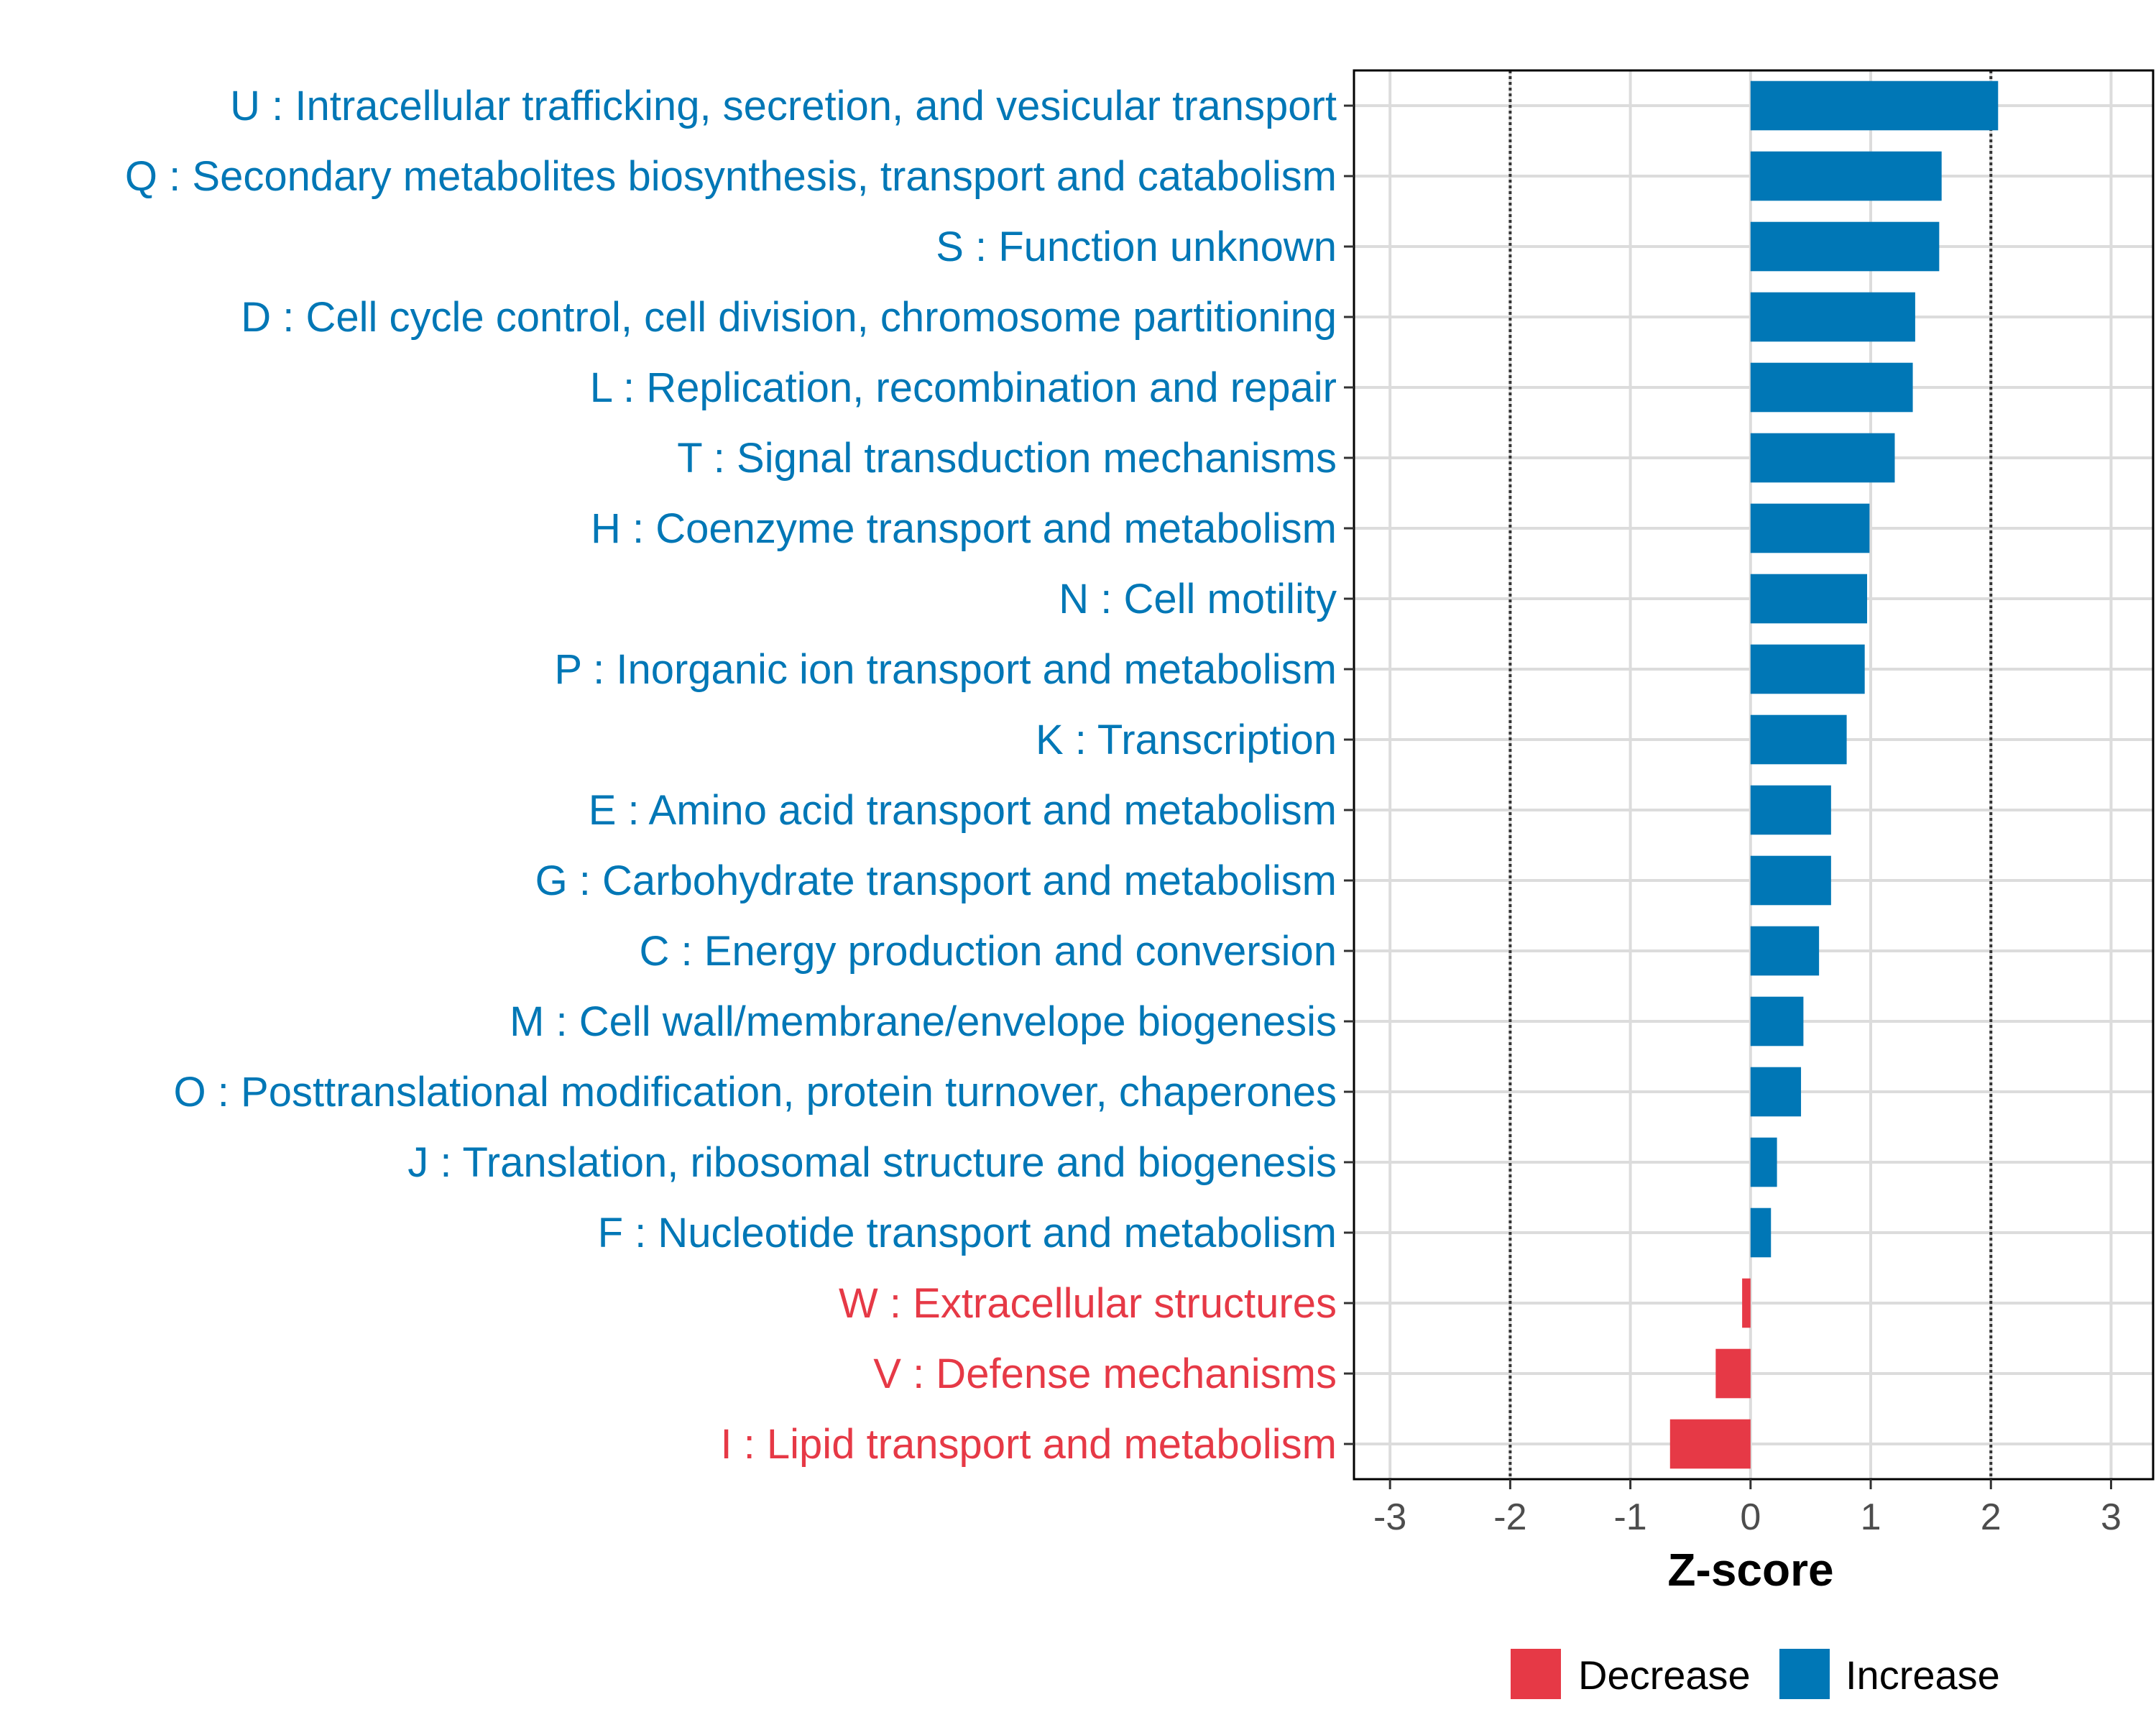 The image size is (2156, 1725). I want to click on x-tick-label: -1, so click(1630, 1517).